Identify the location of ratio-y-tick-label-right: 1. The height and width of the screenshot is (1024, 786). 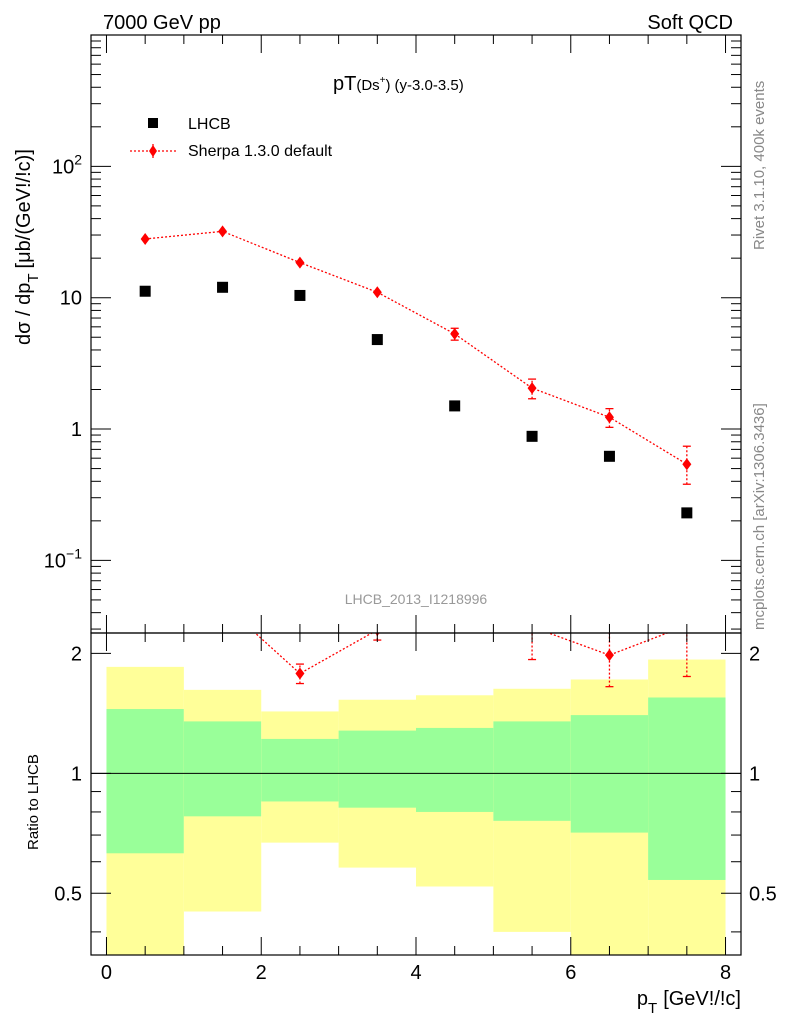
(754, 774).